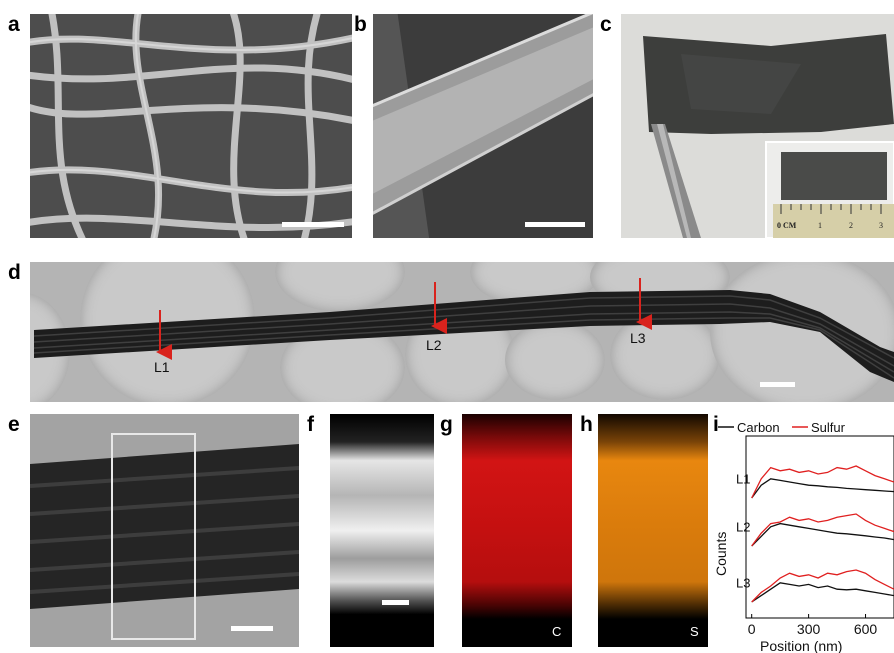 The height and width of the screenshot is (653, 894). What do you see at coordinates (743, 479) in the screenshot?
I see `profile-label-l1: L1` at bounding box center [743, 479].